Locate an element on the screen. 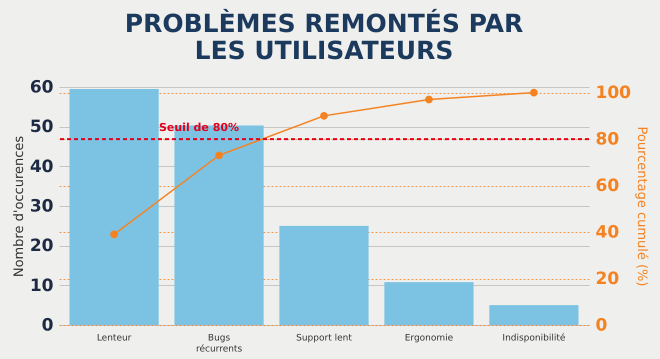 Image resolution: width=660 pixels, height=359 pixels. y2-tick-label: 0 is located at coordinates (602, 326).